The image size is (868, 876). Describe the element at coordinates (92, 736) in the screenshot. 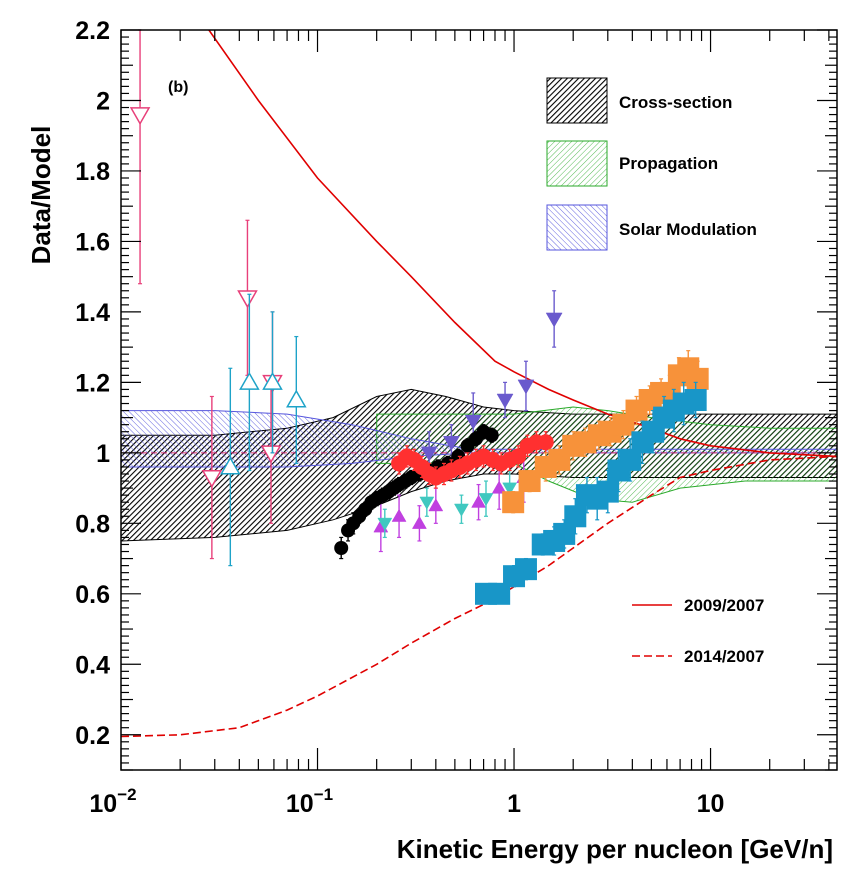

I see `y-tick-label: 0.2` at that location.